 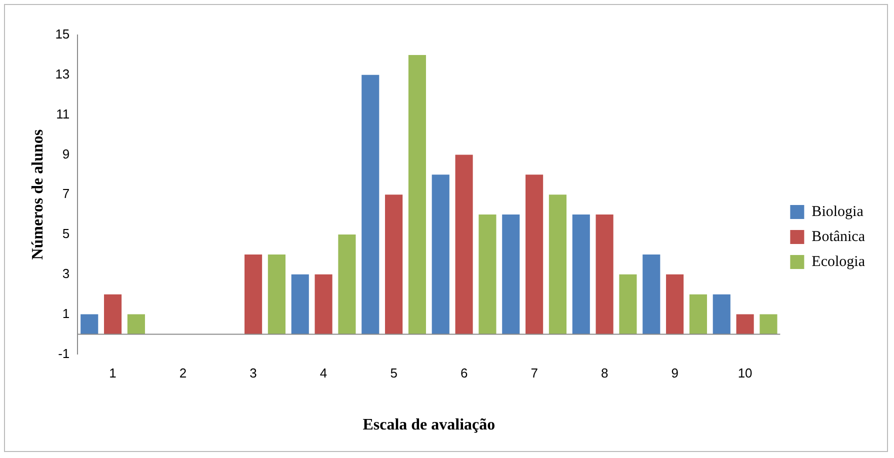 I want to click on x-tick-label: 10, so click(x=745, y=373).